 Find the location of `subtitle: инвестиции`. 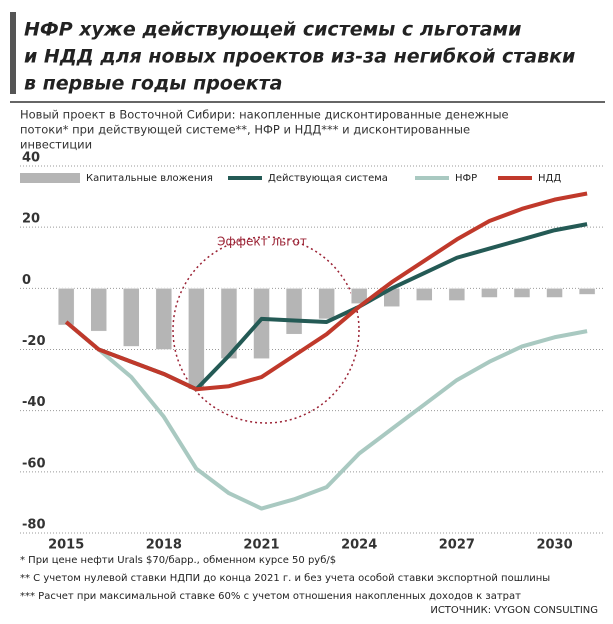

subtitle: инвестиции is located at coordinates (56, 145).